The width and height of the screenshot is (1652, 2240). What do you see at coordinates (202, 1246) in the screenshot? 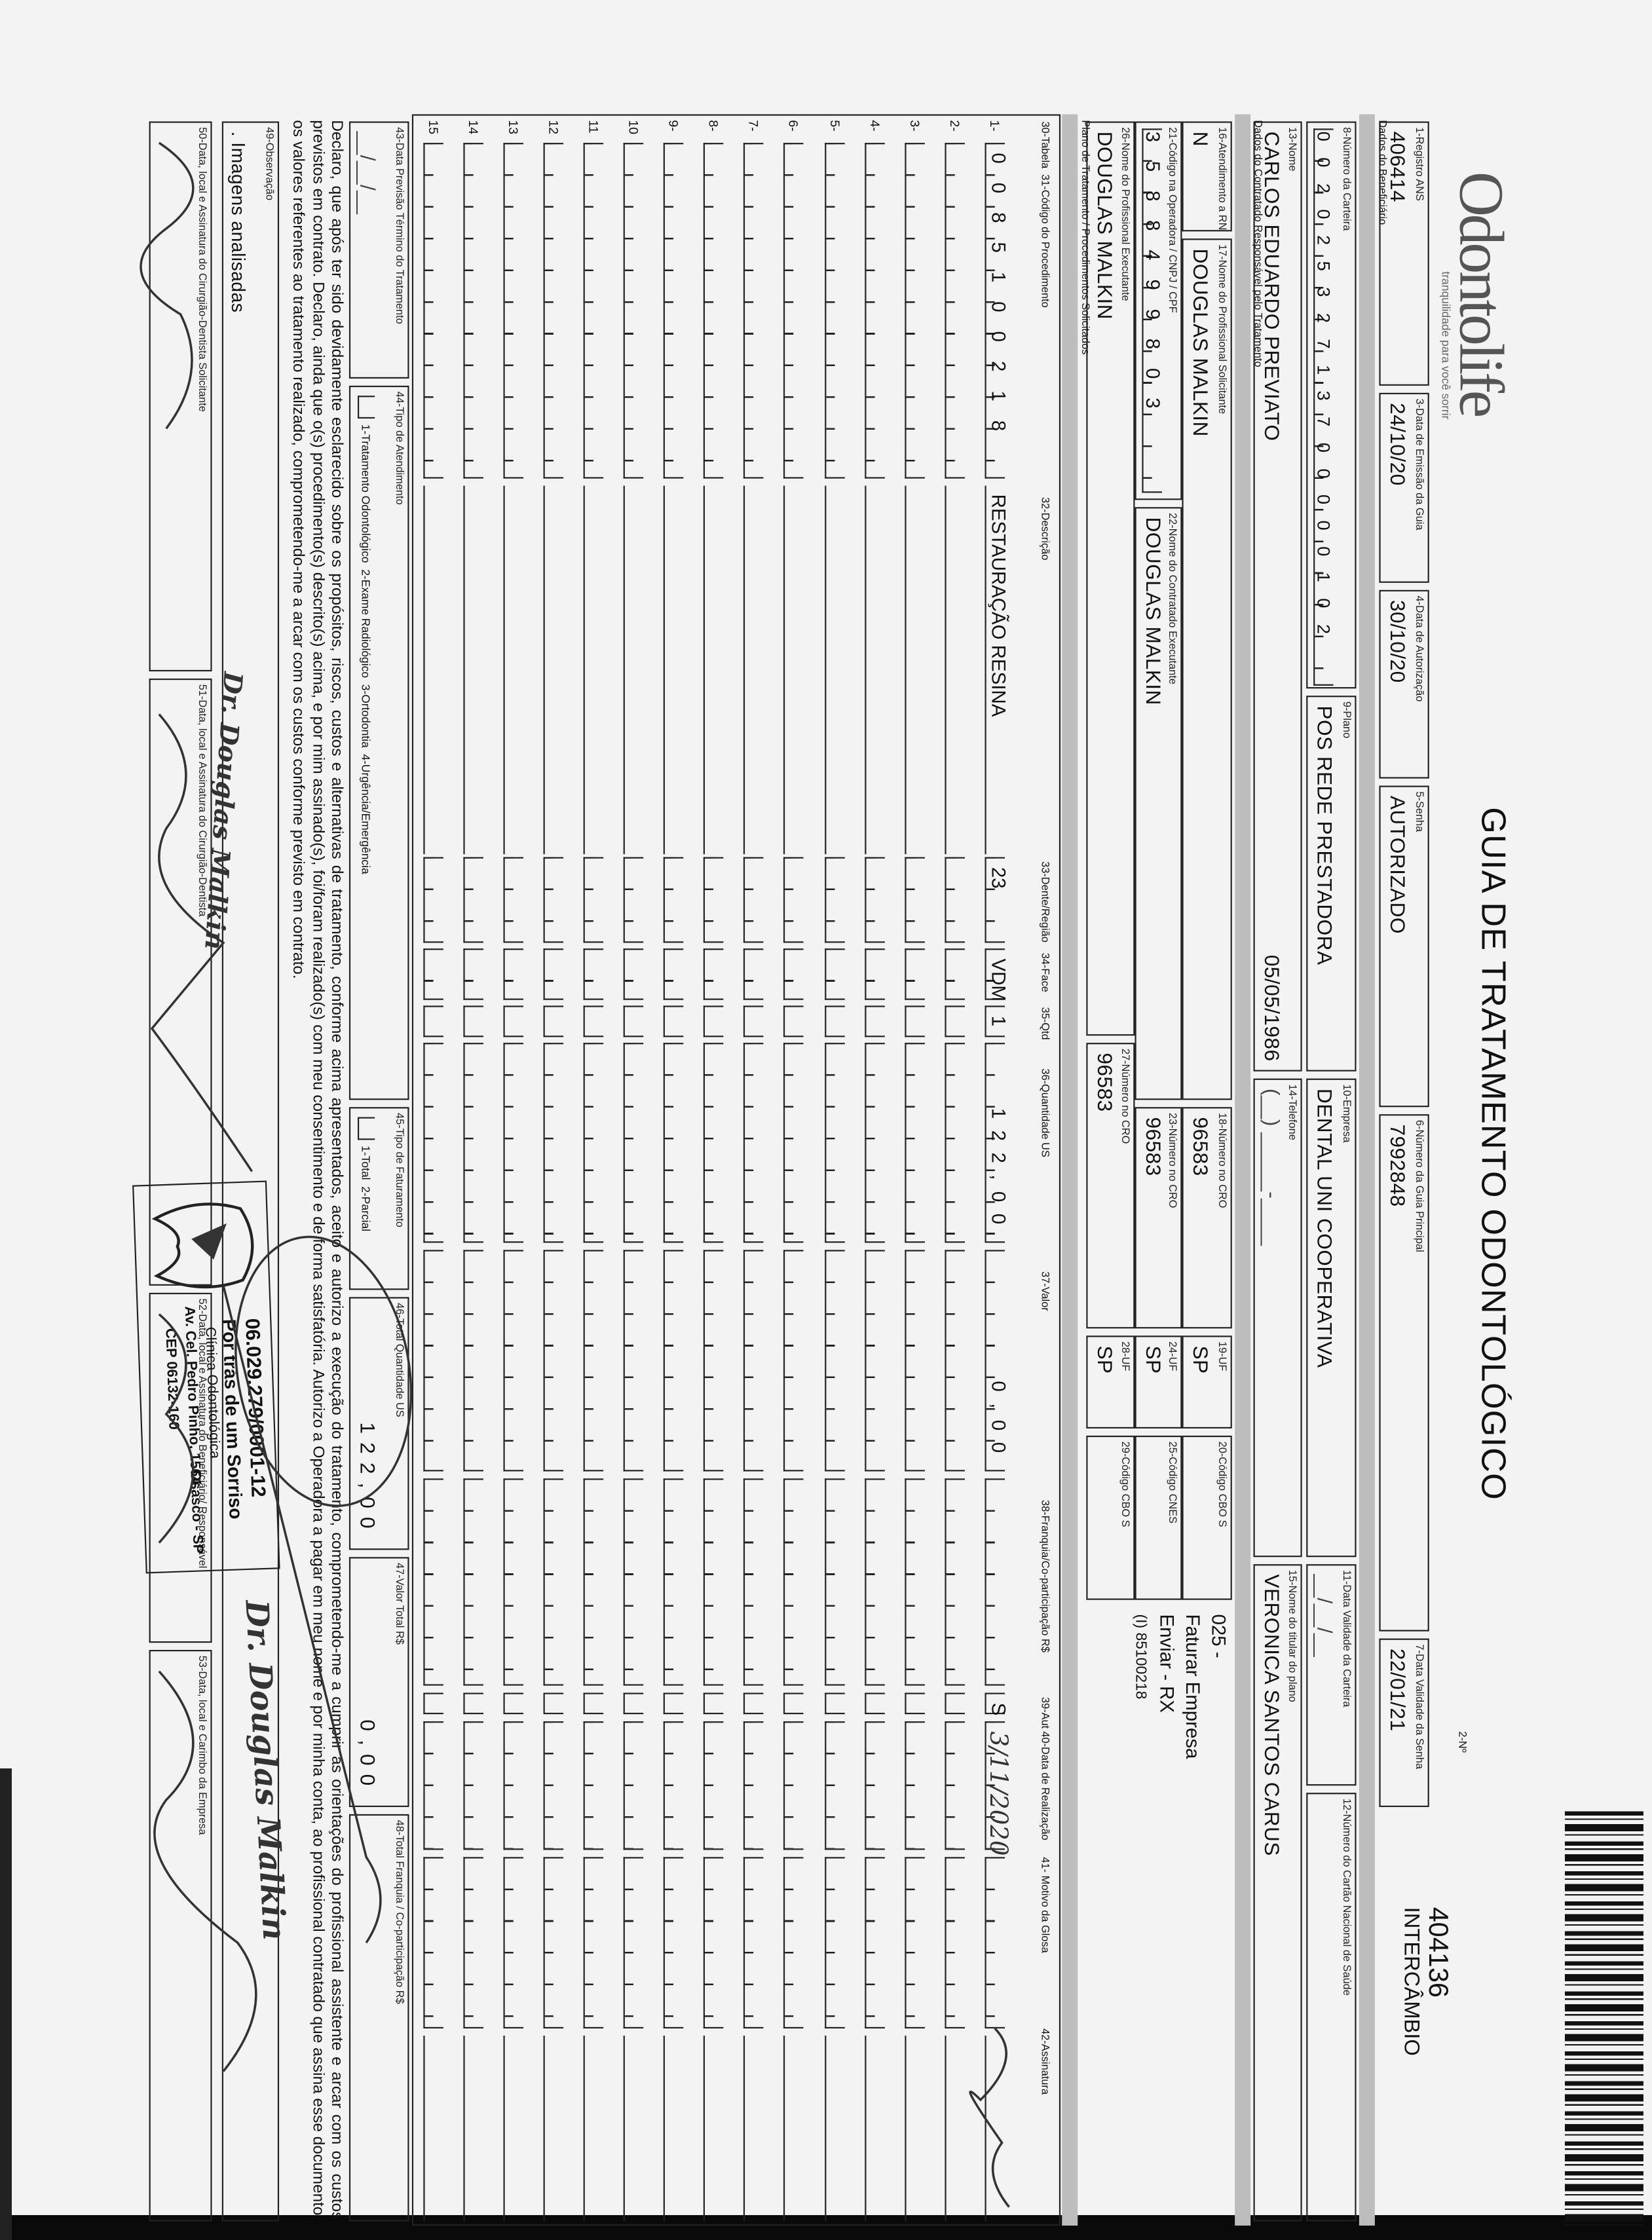
I see `tooth-icon` at bounding box center [202, 1246].